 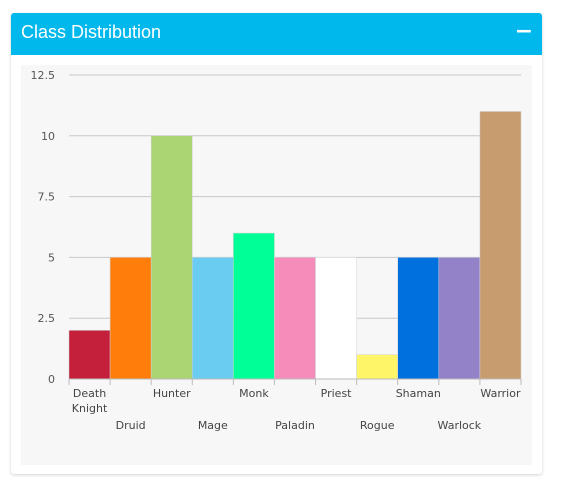 I want to click on x-tick-label: Monk, so click(x=254, y=393).